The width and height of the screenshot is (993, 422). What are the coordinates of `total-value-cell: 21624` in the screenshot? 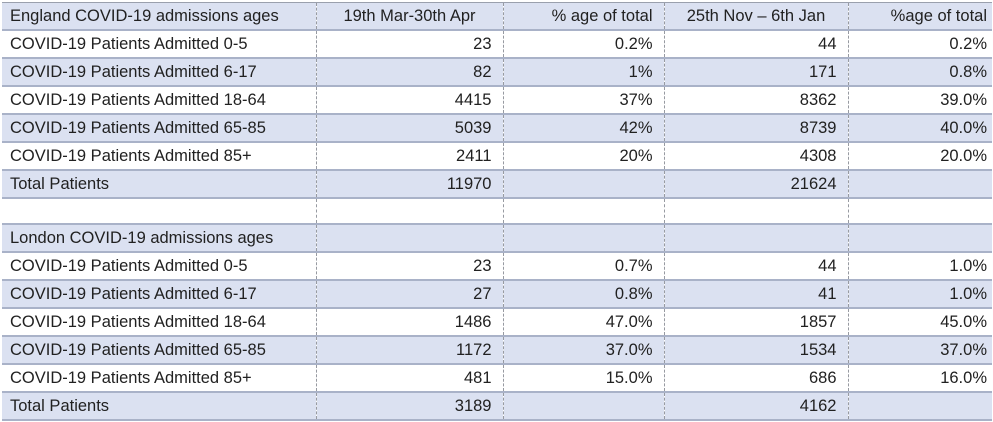 It's located at (755, 183).